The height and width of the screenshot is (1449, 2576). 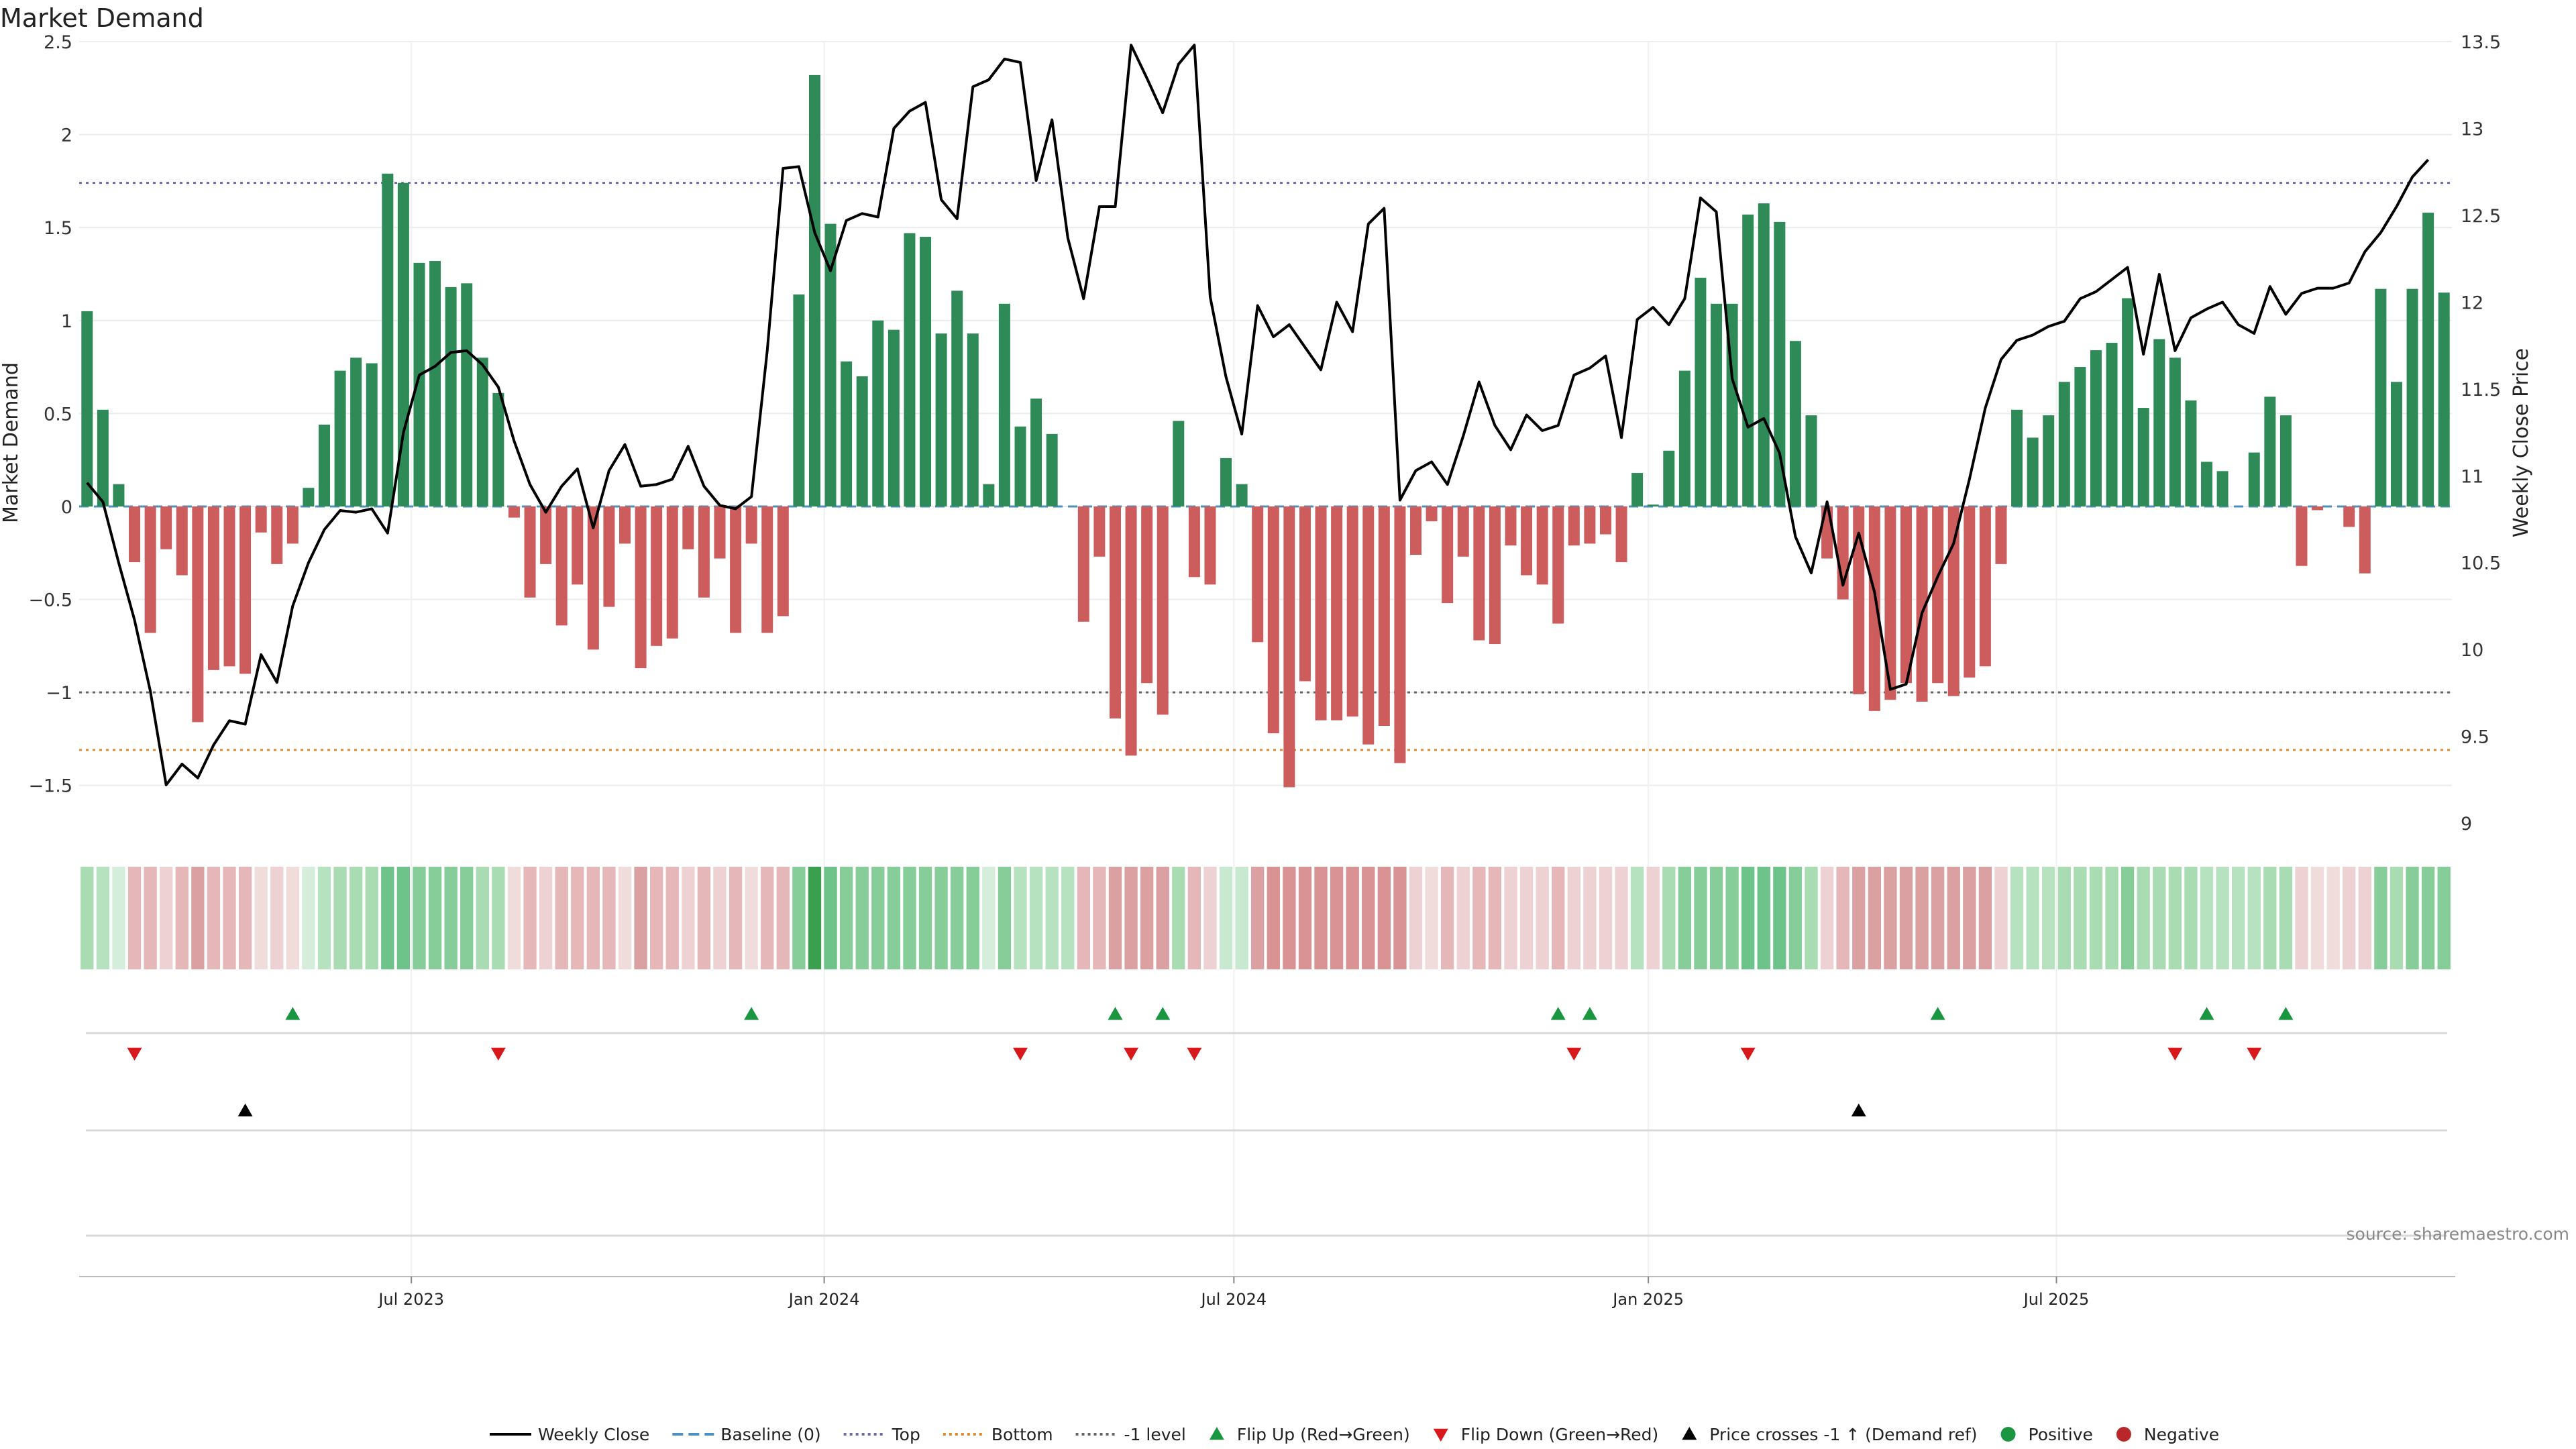 I want to click on legend-label: Positive, so click(x=2061, y=1434).